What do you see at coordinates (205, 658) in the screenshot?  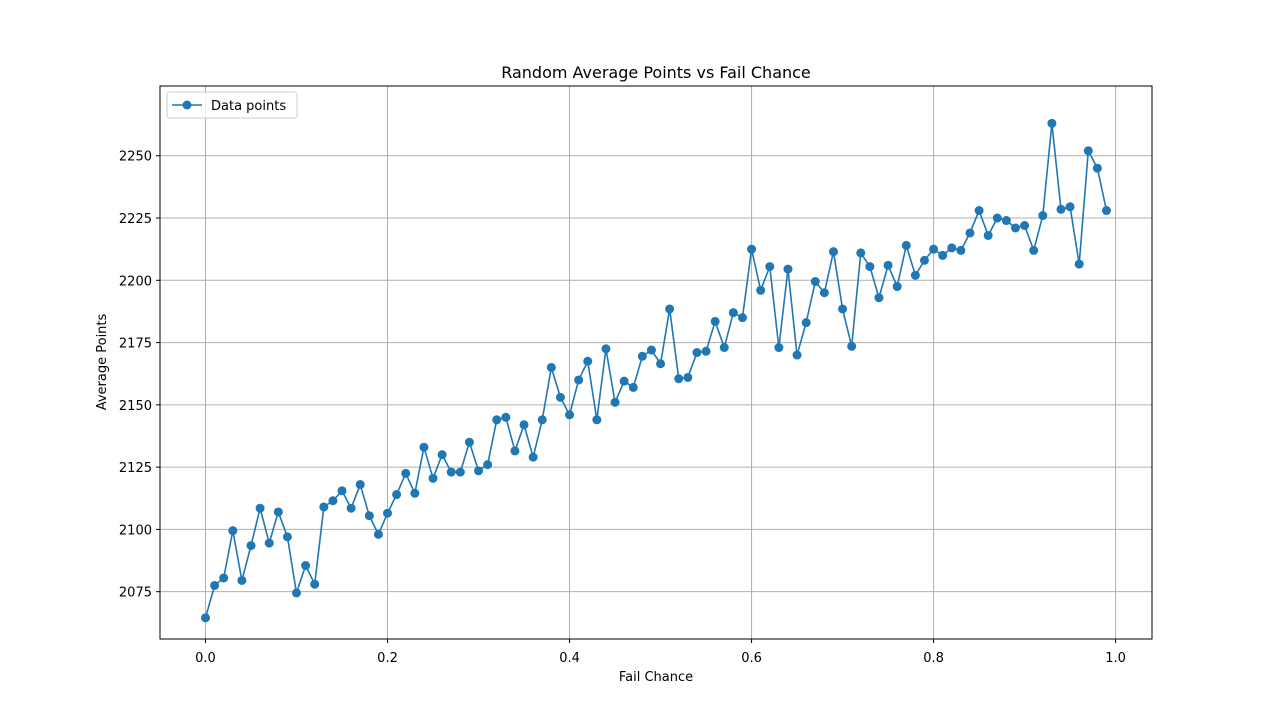 I see `x-tick-label: 0.0` at bounding box center [205, 658].